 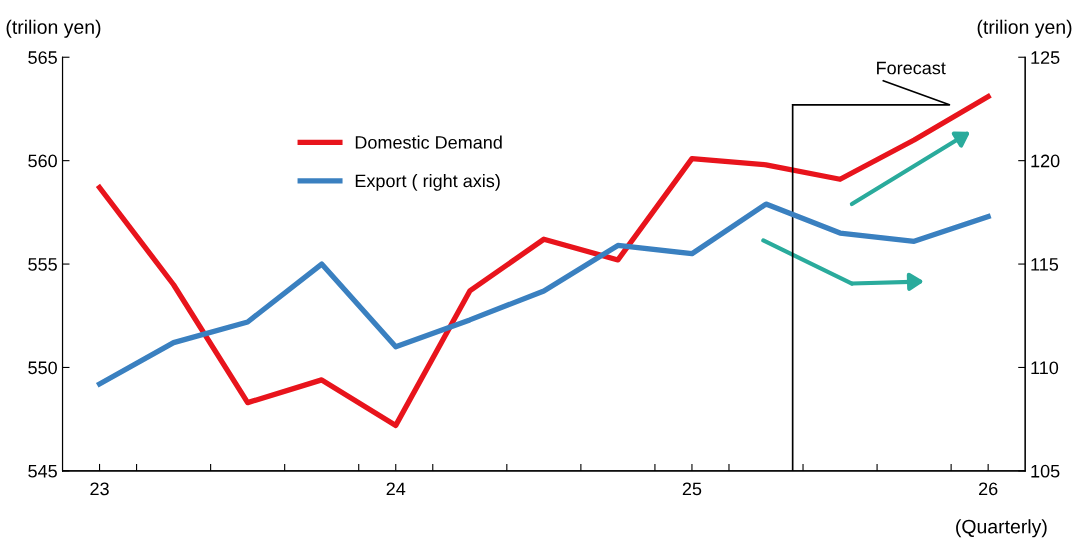 What do you see at coordinates (42, 368) in the screenshot?
I see `y-tick-label: 550` at bounding box center [42, 368].